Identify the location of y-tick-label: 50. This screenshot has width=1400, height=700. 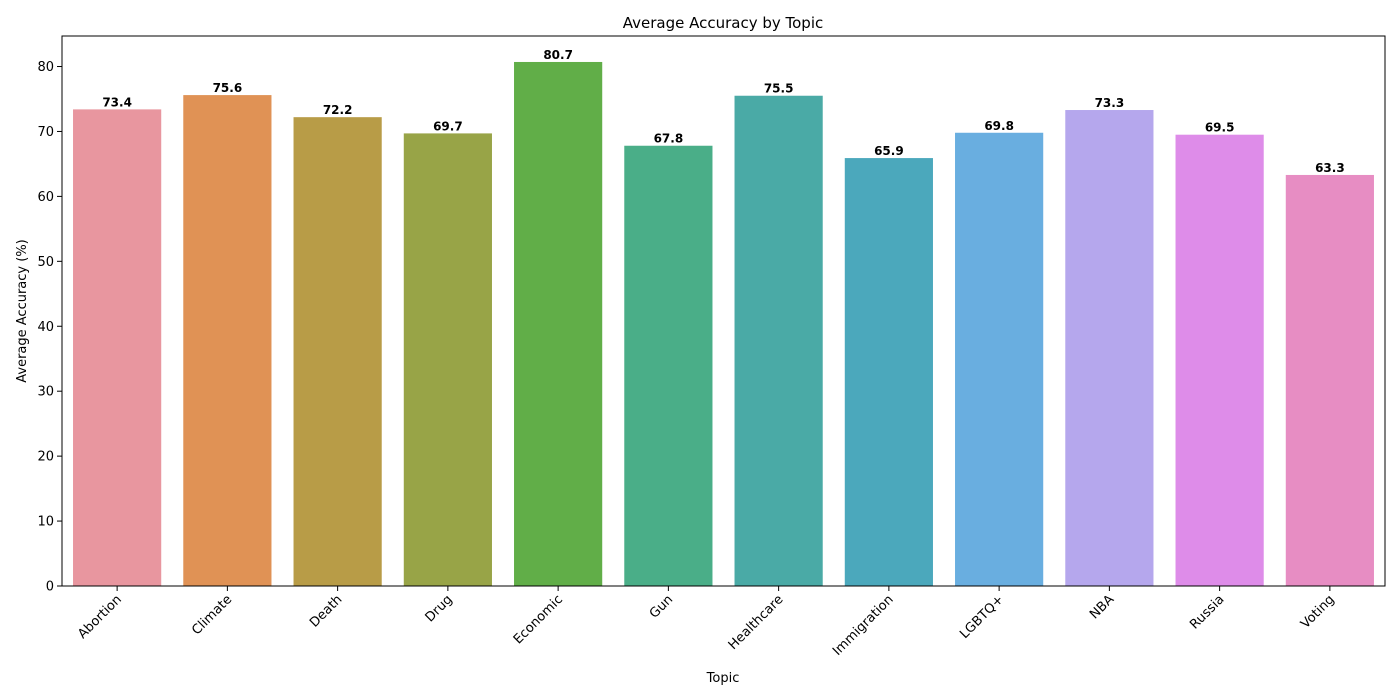
(45, 262).